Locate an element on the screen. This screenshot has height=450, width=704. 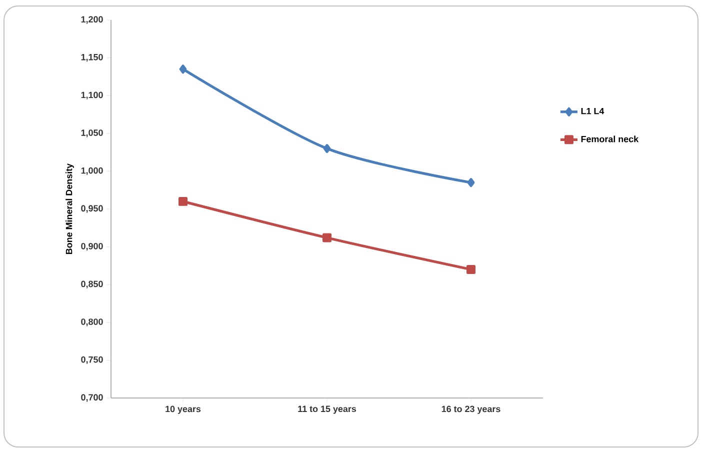
y-tick-label: 1,000 is located at coordinates (92, 171).